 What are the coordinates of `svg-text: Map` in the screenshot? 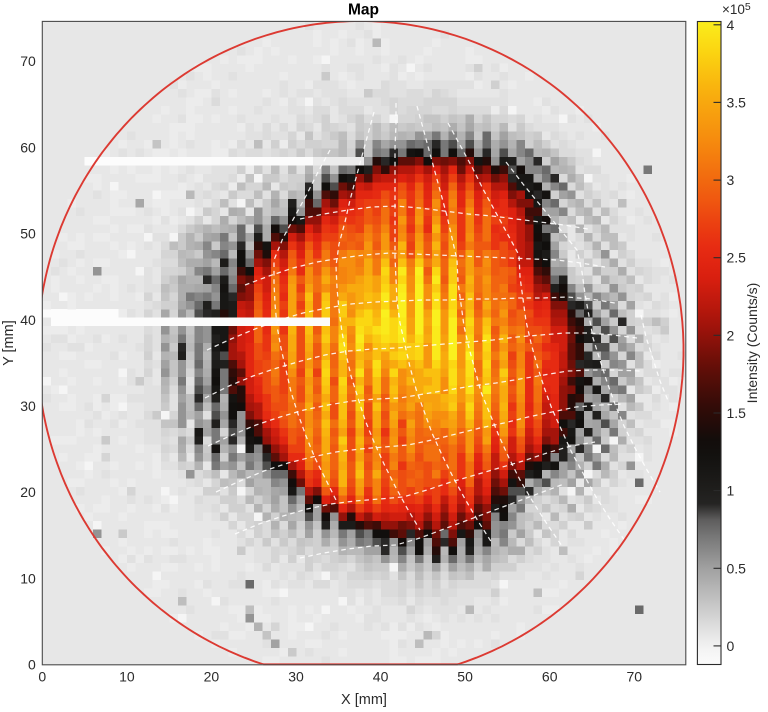 It's located at (363, 10).